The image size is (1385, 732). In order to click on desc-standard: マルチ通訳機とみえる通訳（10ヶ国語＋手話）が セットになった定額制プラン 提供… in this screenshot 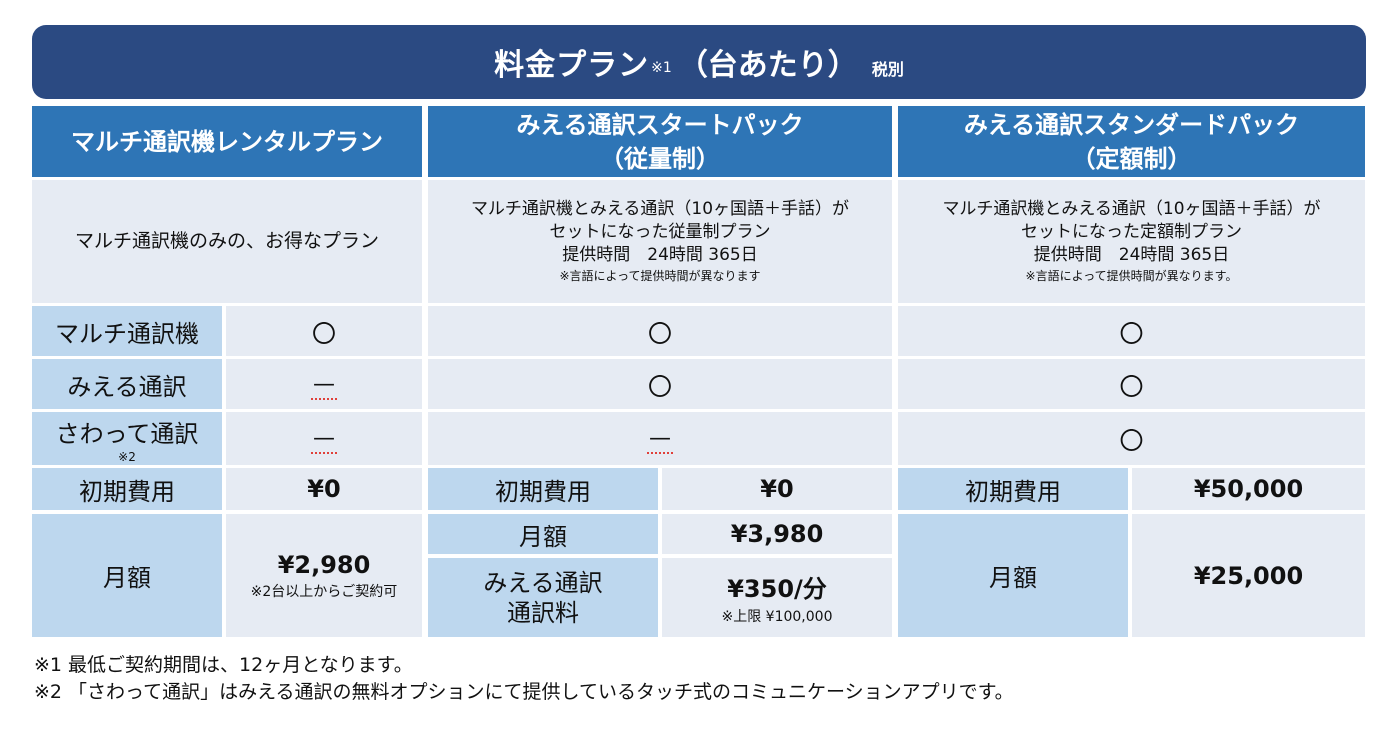, I will do `click(1131, 241)`.